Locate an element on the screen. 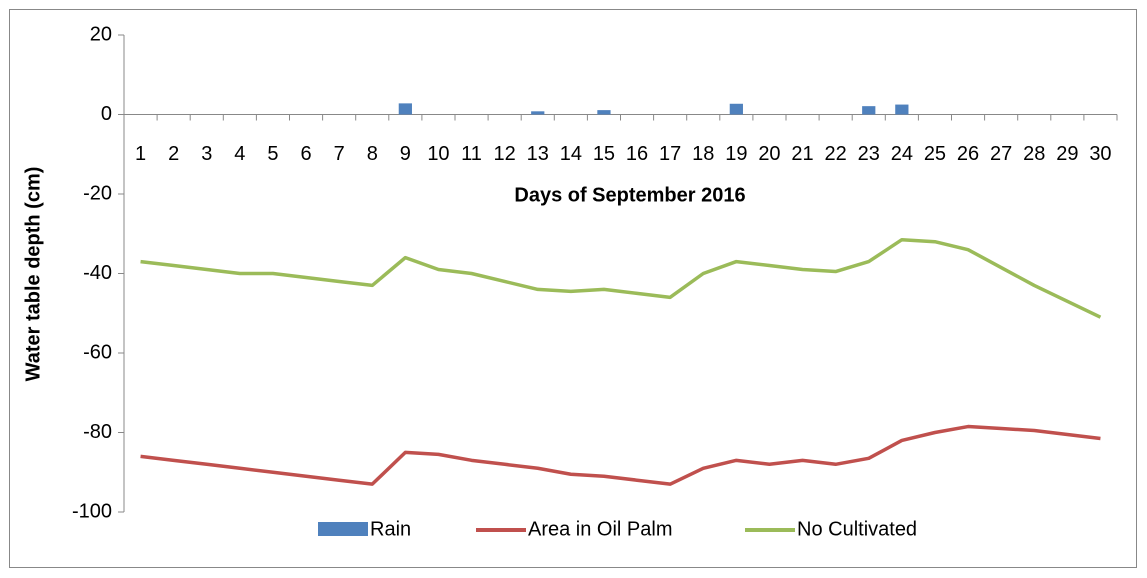 The height and width of the screenshot is (578, 1147). y-tick-label: -100 is located at coordinates (92, 511).